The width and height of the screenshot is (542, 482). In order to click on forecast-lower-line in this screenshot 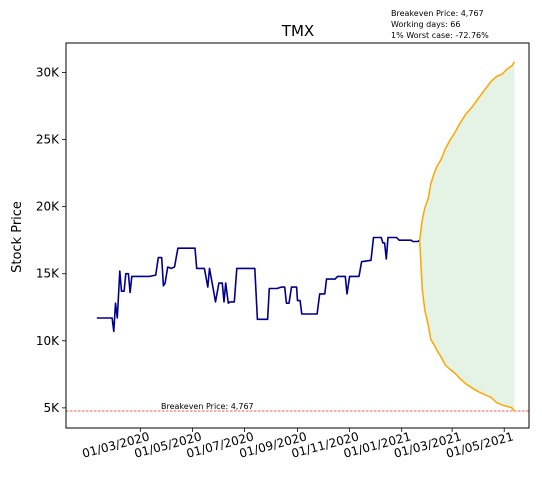, I will do `click(467, 326)`.